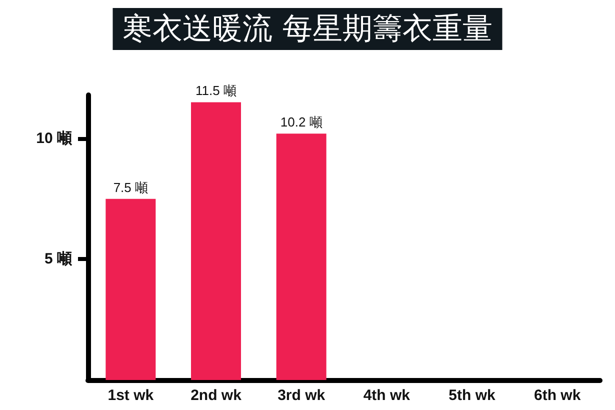 Image resolution: width=615 pixels, height=410 pixels. Describe the element at coordinates (58, 259) in the screenshot. I see `y-tick-label: 5 噸` at that location.